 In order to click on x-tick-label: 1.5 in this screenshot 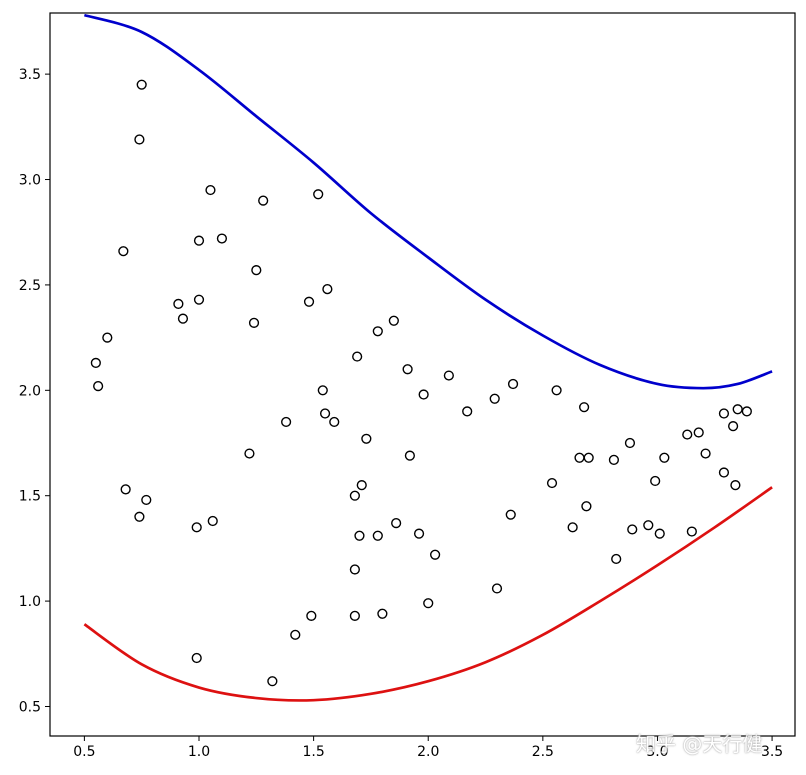, I will do `click(313, 752)`.